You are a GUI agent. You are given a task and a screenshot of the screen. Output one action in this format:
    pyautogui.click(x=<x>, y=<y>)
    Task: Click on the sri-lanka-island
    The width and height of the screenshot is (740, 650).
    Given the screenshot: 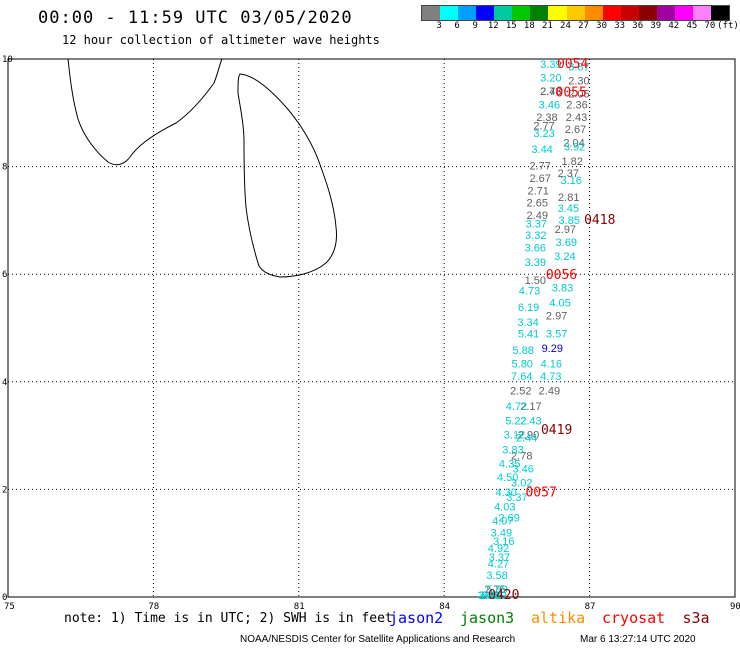 What is the action you would take?
    pyautogui.click(x=287, y=175)
    